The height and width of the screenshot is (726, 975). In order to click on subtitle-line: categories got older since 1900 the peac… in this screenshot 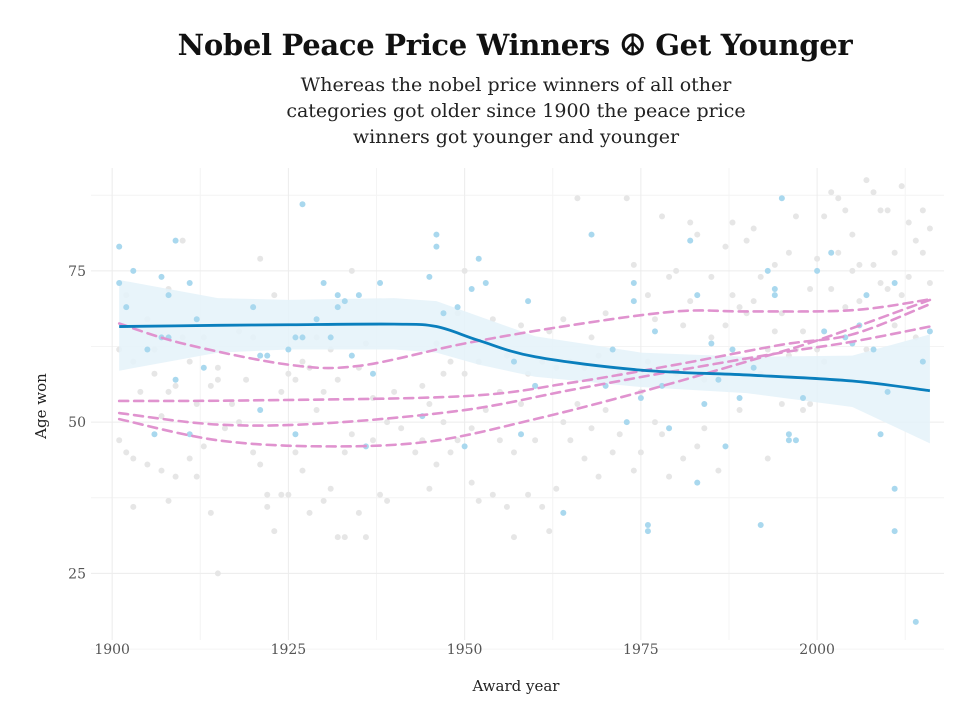, I will do `click(516, 111)`.